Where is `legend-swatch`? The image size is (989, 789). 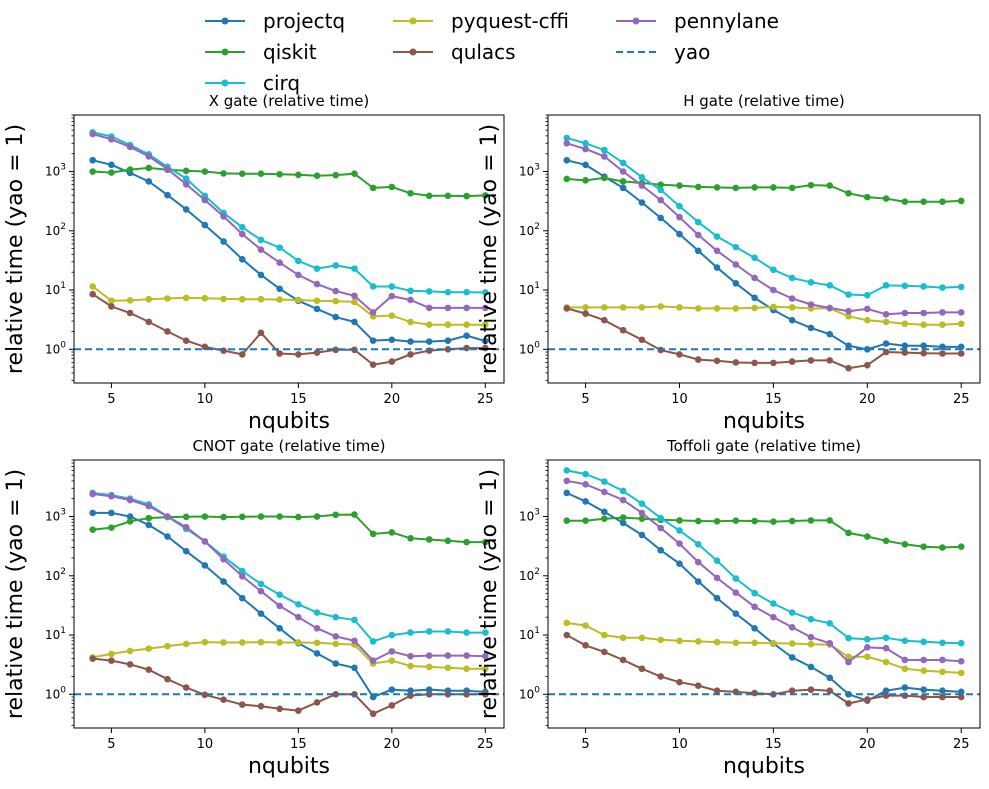
legend-swatch is located at coordinates (225, 83).